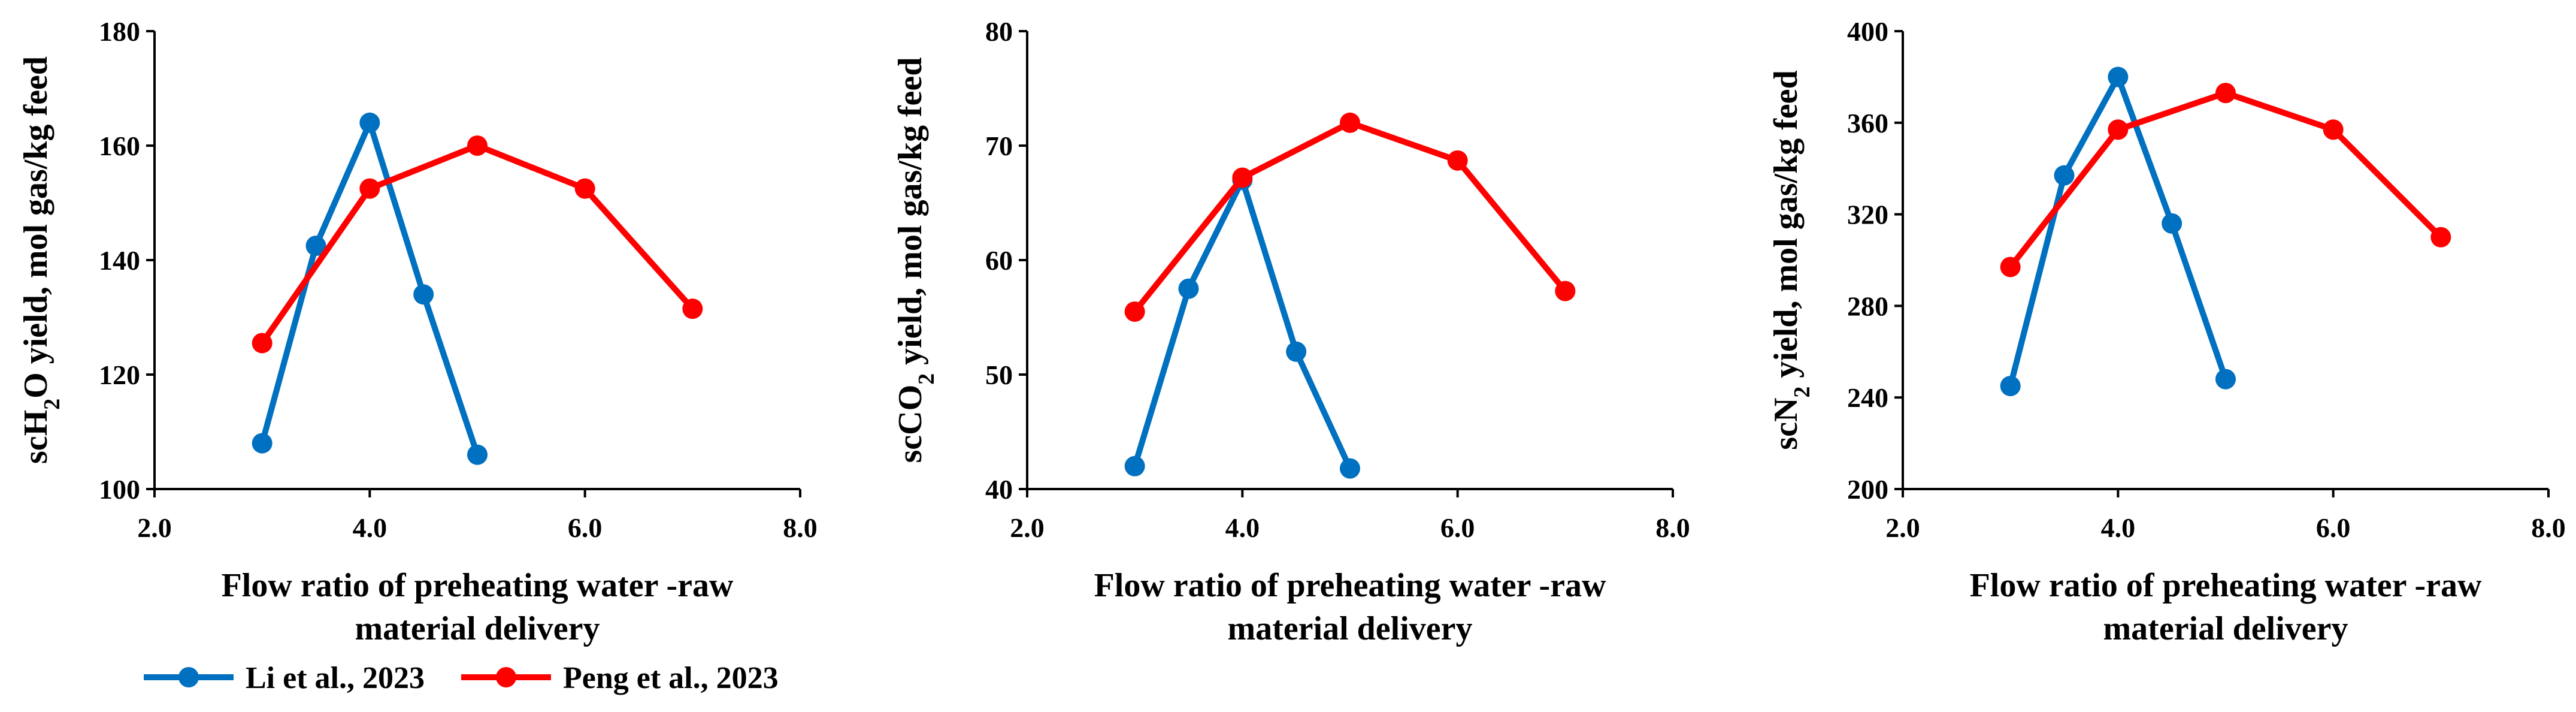  I want to click on legend-item: Li et al., 2023, so click(284, 678).